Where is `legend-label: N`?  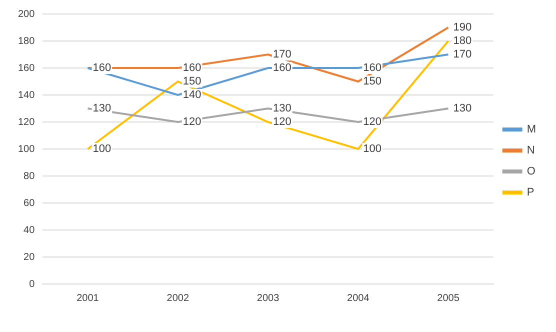 legend-label: N is located at coordinates (530, 150).